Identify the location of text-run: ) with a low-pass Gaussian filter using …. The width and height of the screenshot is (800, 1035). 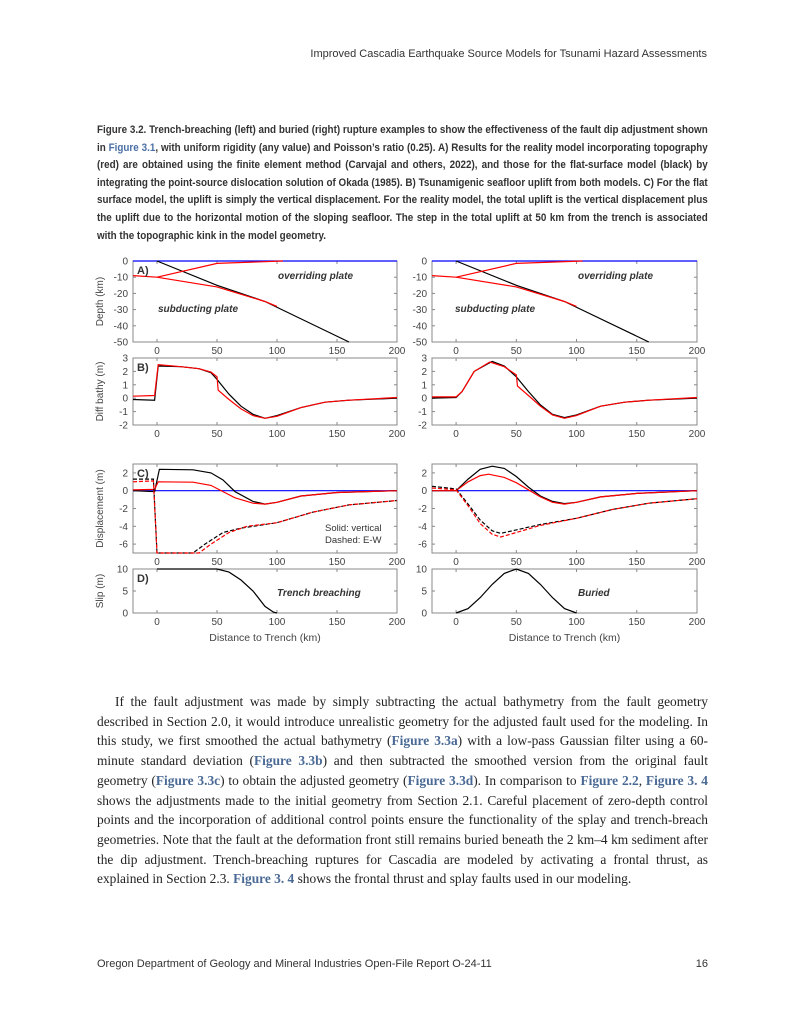
(403, 751).